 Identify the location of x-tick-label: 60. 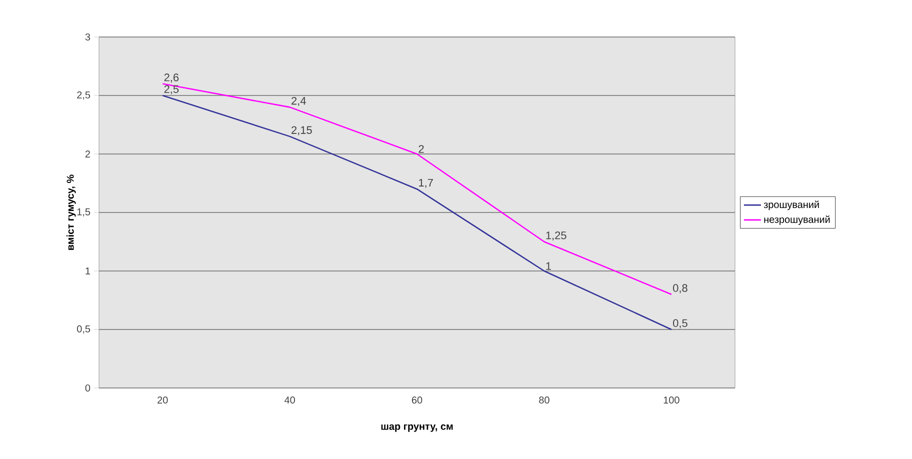
(417, 400).